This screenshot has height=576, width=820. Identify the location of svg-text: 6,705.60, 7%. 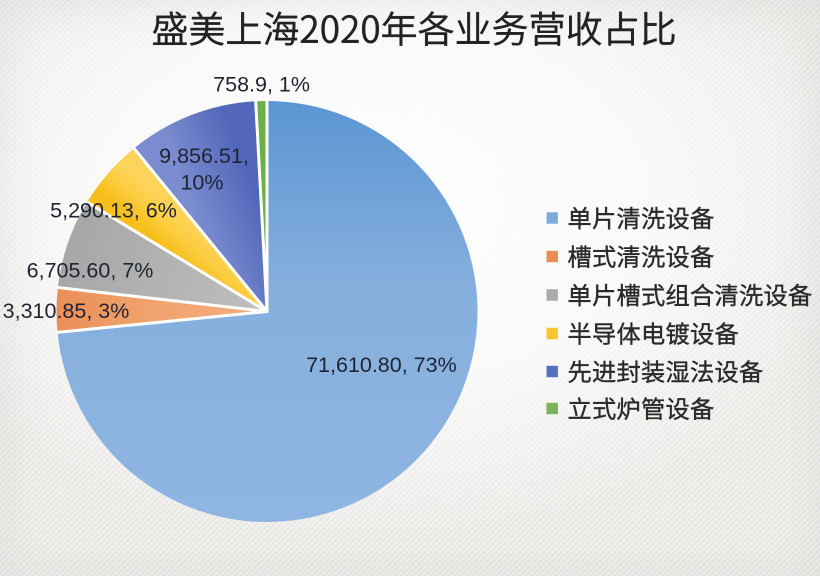
(90, 270).